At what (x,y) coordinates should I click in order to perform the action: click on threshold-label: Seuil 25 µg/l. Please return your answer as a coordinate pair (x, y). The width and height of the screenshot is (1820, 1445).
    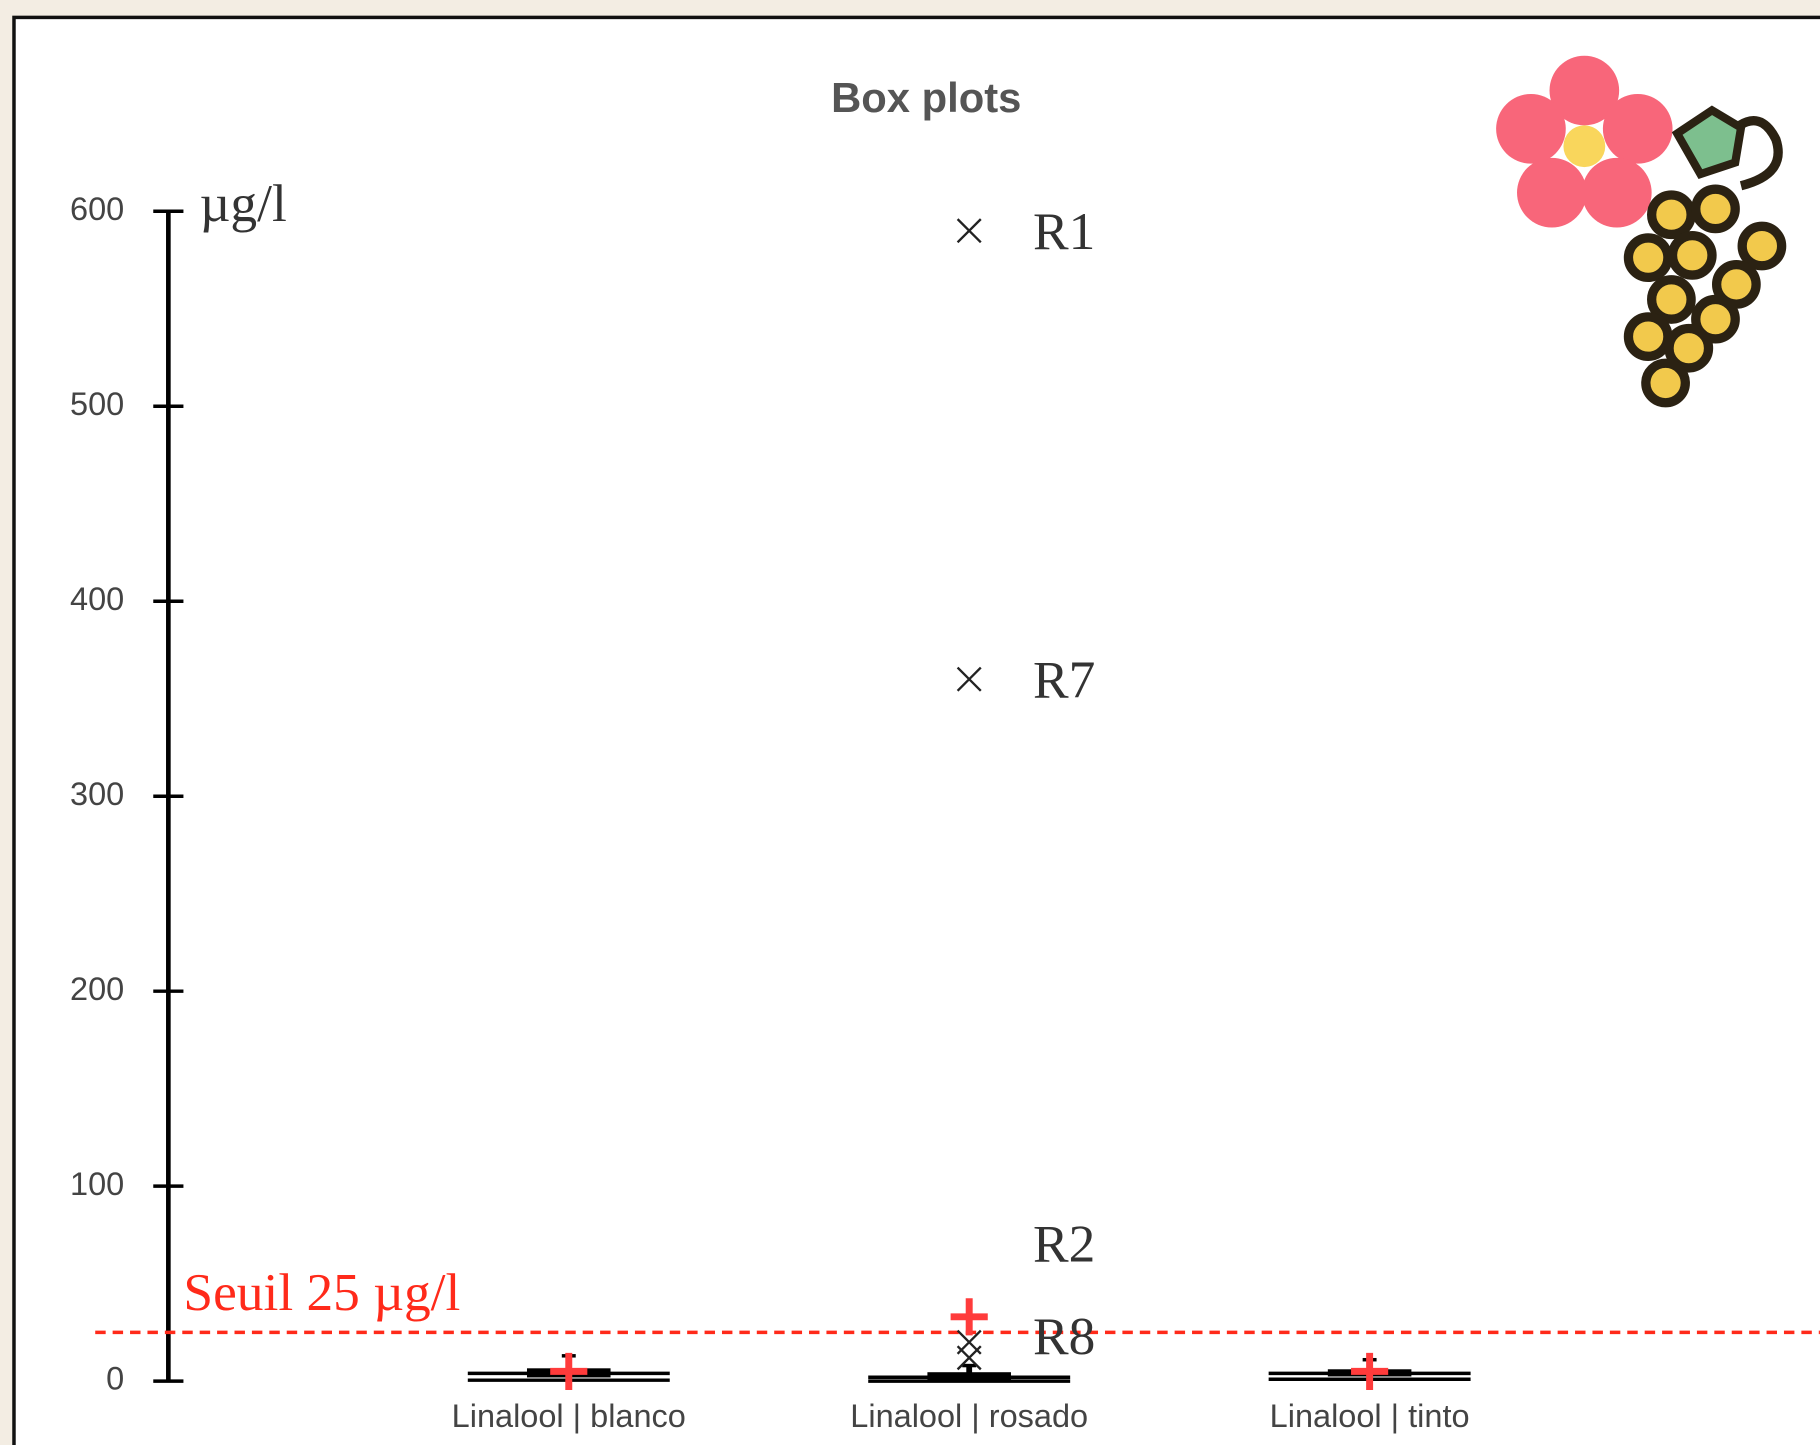
    Looking at the image, I should click on (321, 1292).